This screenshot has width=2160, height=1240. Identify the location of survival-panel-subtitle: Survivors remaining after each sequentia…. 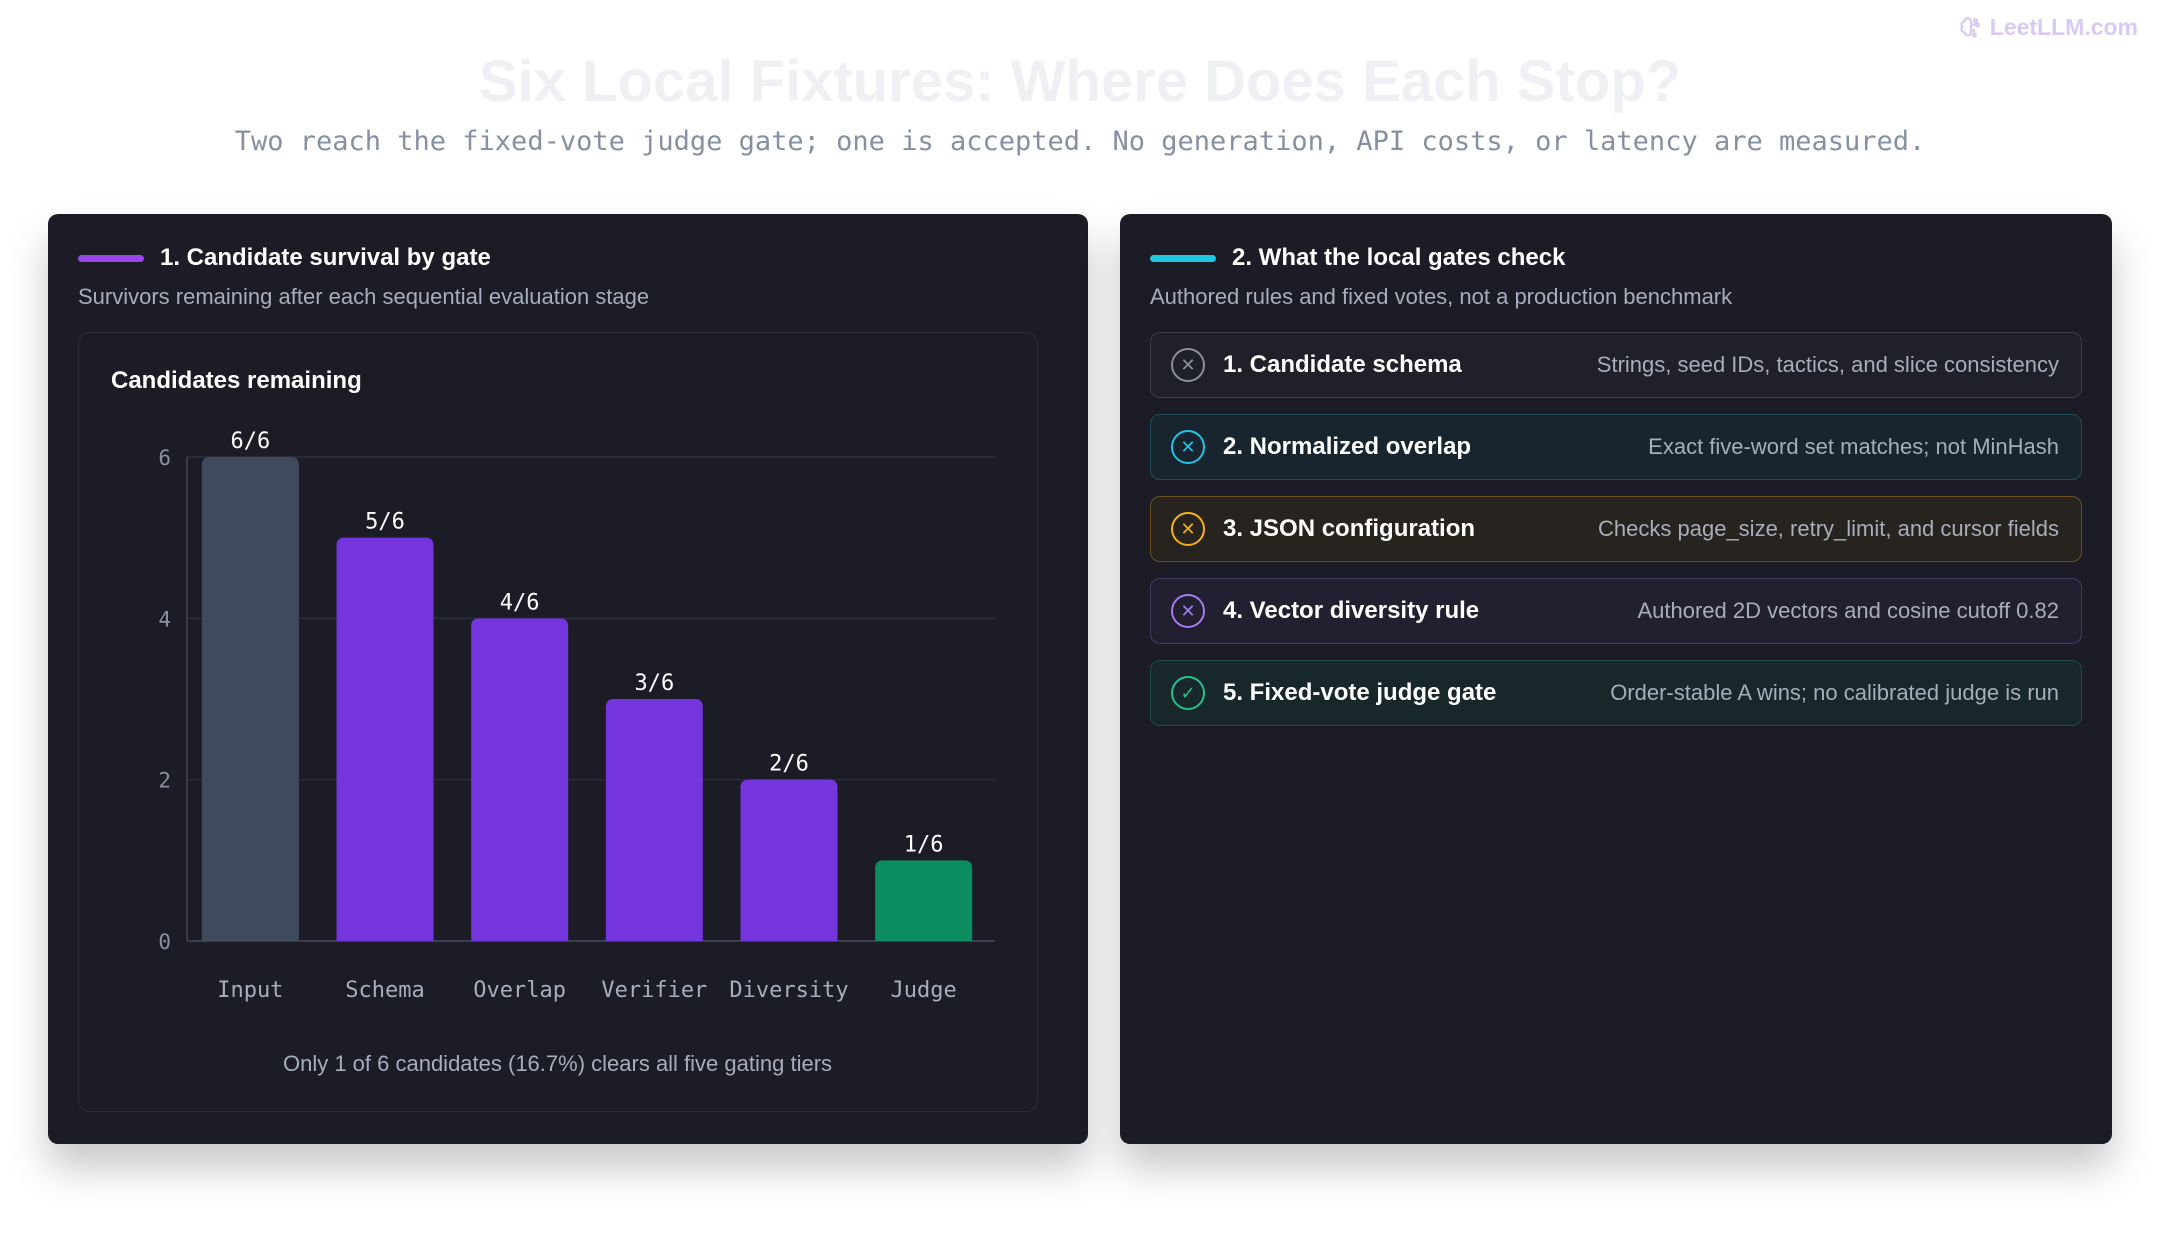
(364, 296).